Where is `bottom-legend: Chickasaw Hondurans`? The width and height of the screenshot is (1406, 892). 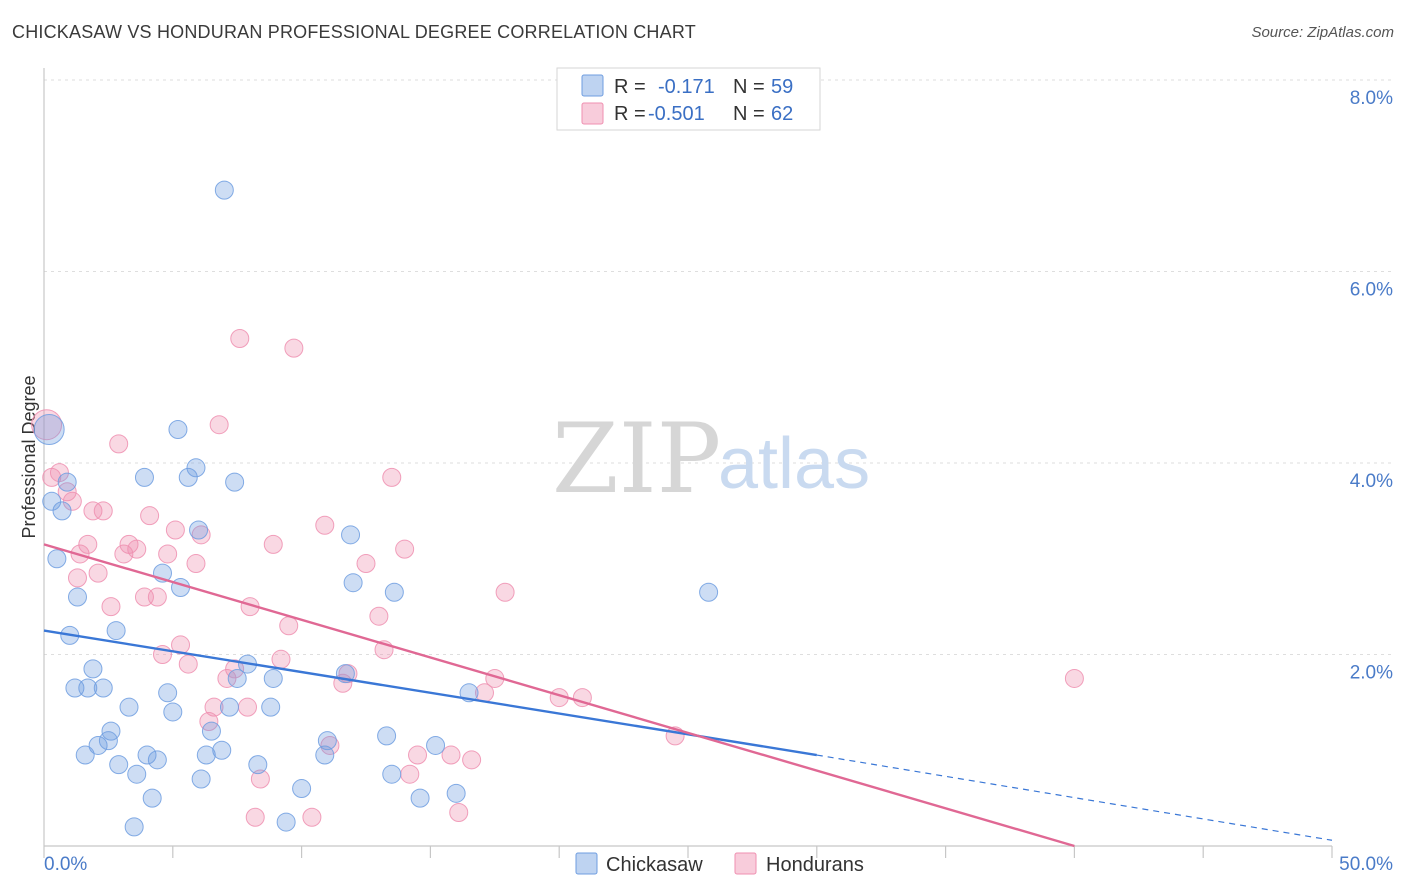 bottom-legend: Chickasaw Hondurans is located at coordinates (719, 864).